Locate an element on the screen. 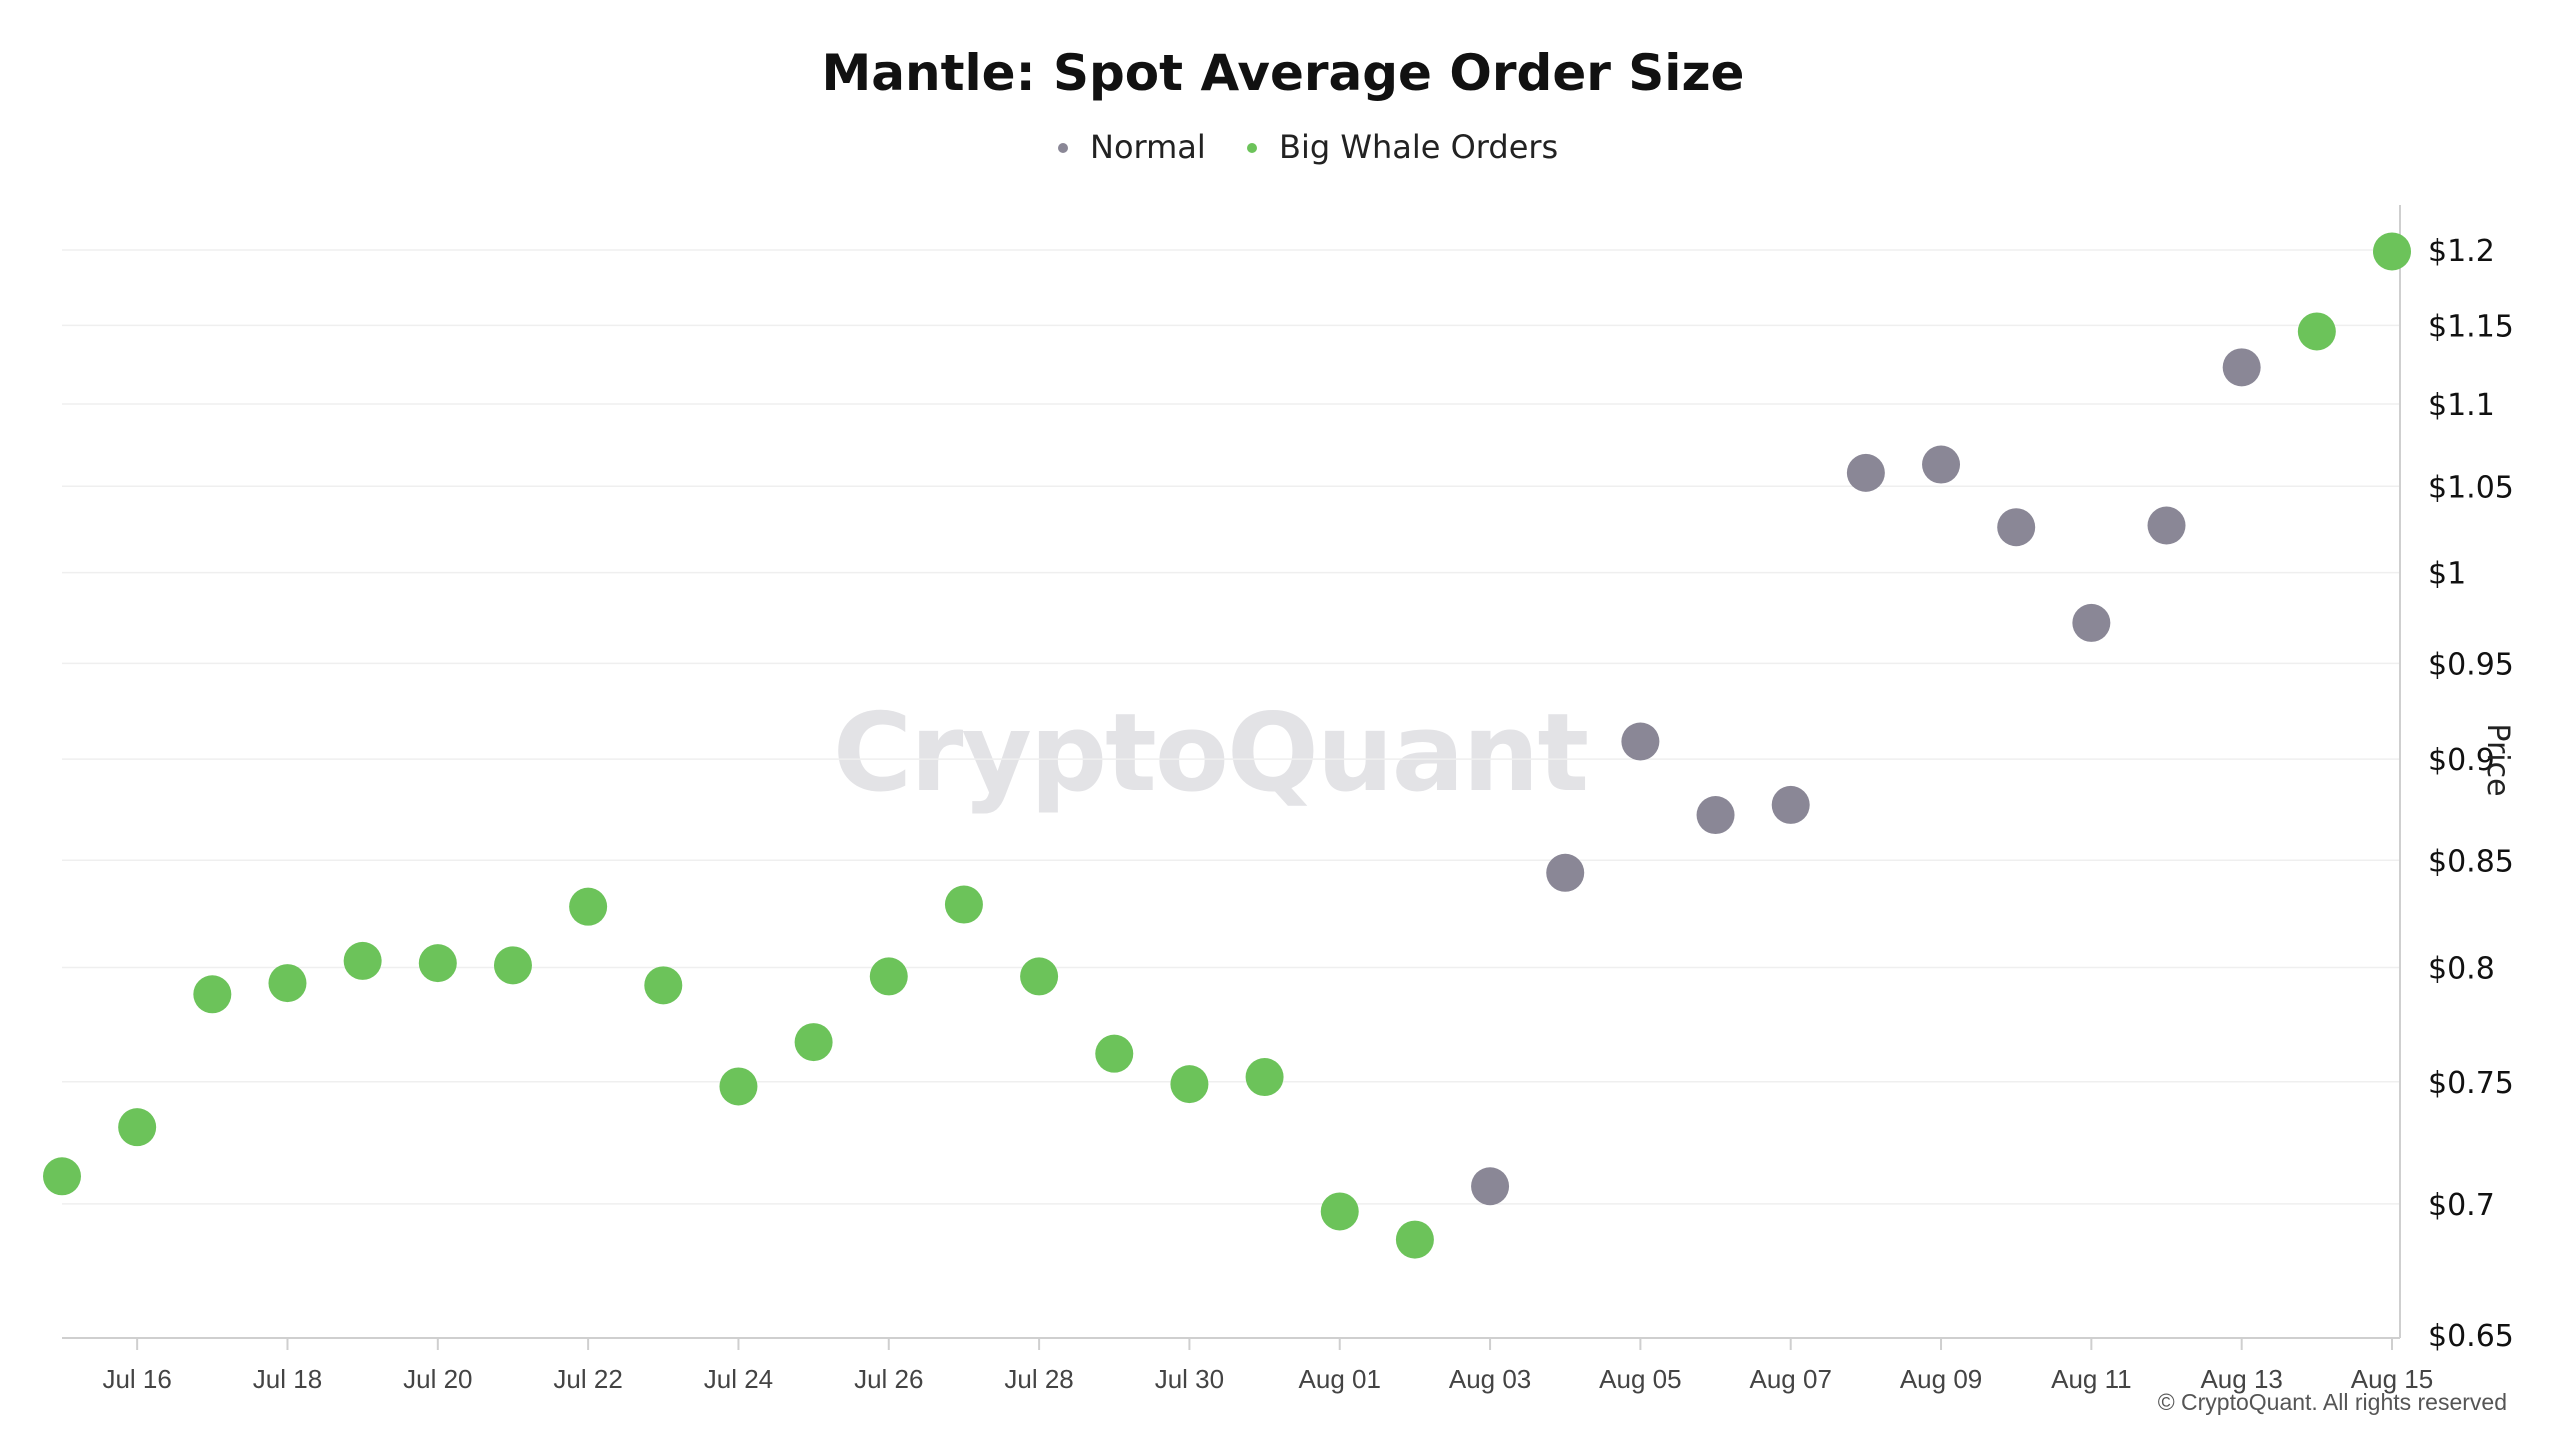  point-big-whale: Jul 24: $0.748 is located at coordinates (738, 1086).